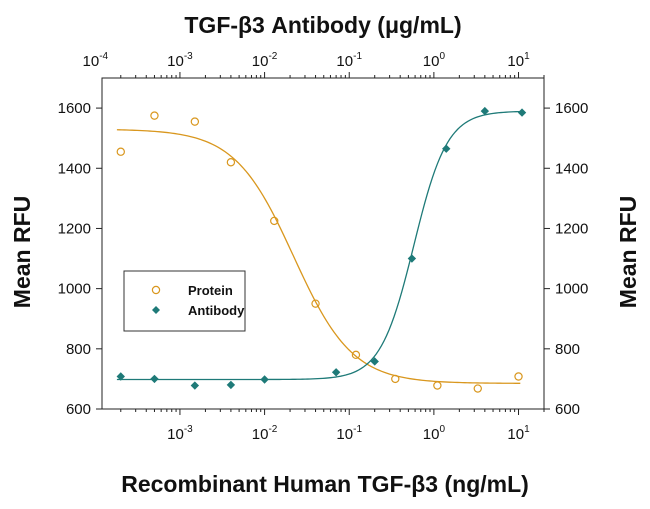  What do you see at coordinates (156, 290) in the screenshot?
I see `legend-marker-protein` at bounding box center [156, 290].